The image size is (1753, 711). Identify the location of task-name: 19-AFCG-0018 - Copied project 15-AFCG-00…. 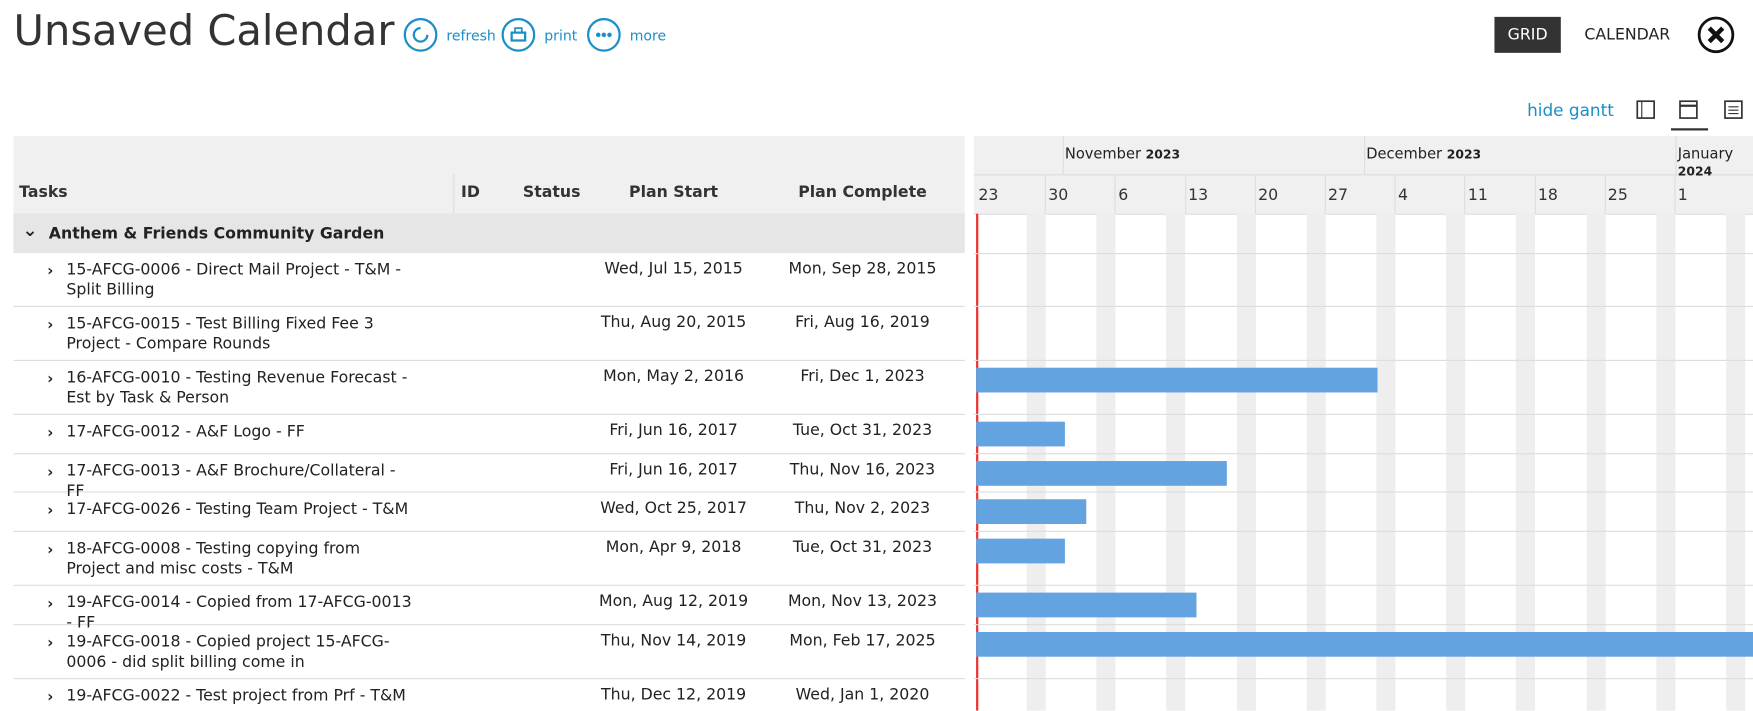
(228, 652).